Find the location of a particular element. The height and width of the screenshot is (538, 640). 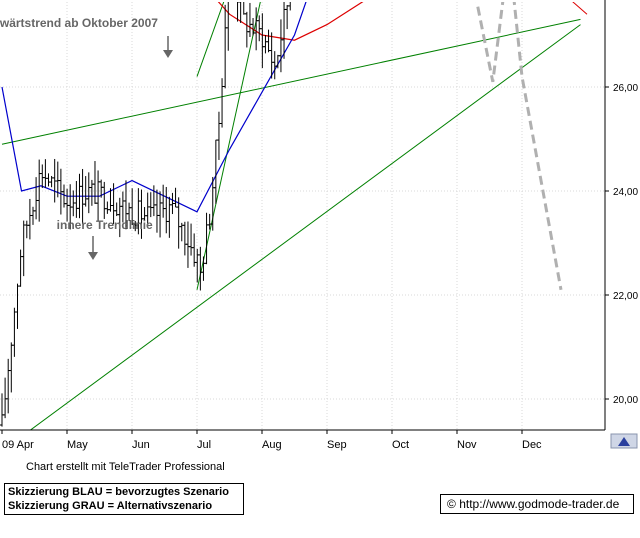

annotation-inner-trendline: innere Trendlinie is located at coordinates (105, 225).